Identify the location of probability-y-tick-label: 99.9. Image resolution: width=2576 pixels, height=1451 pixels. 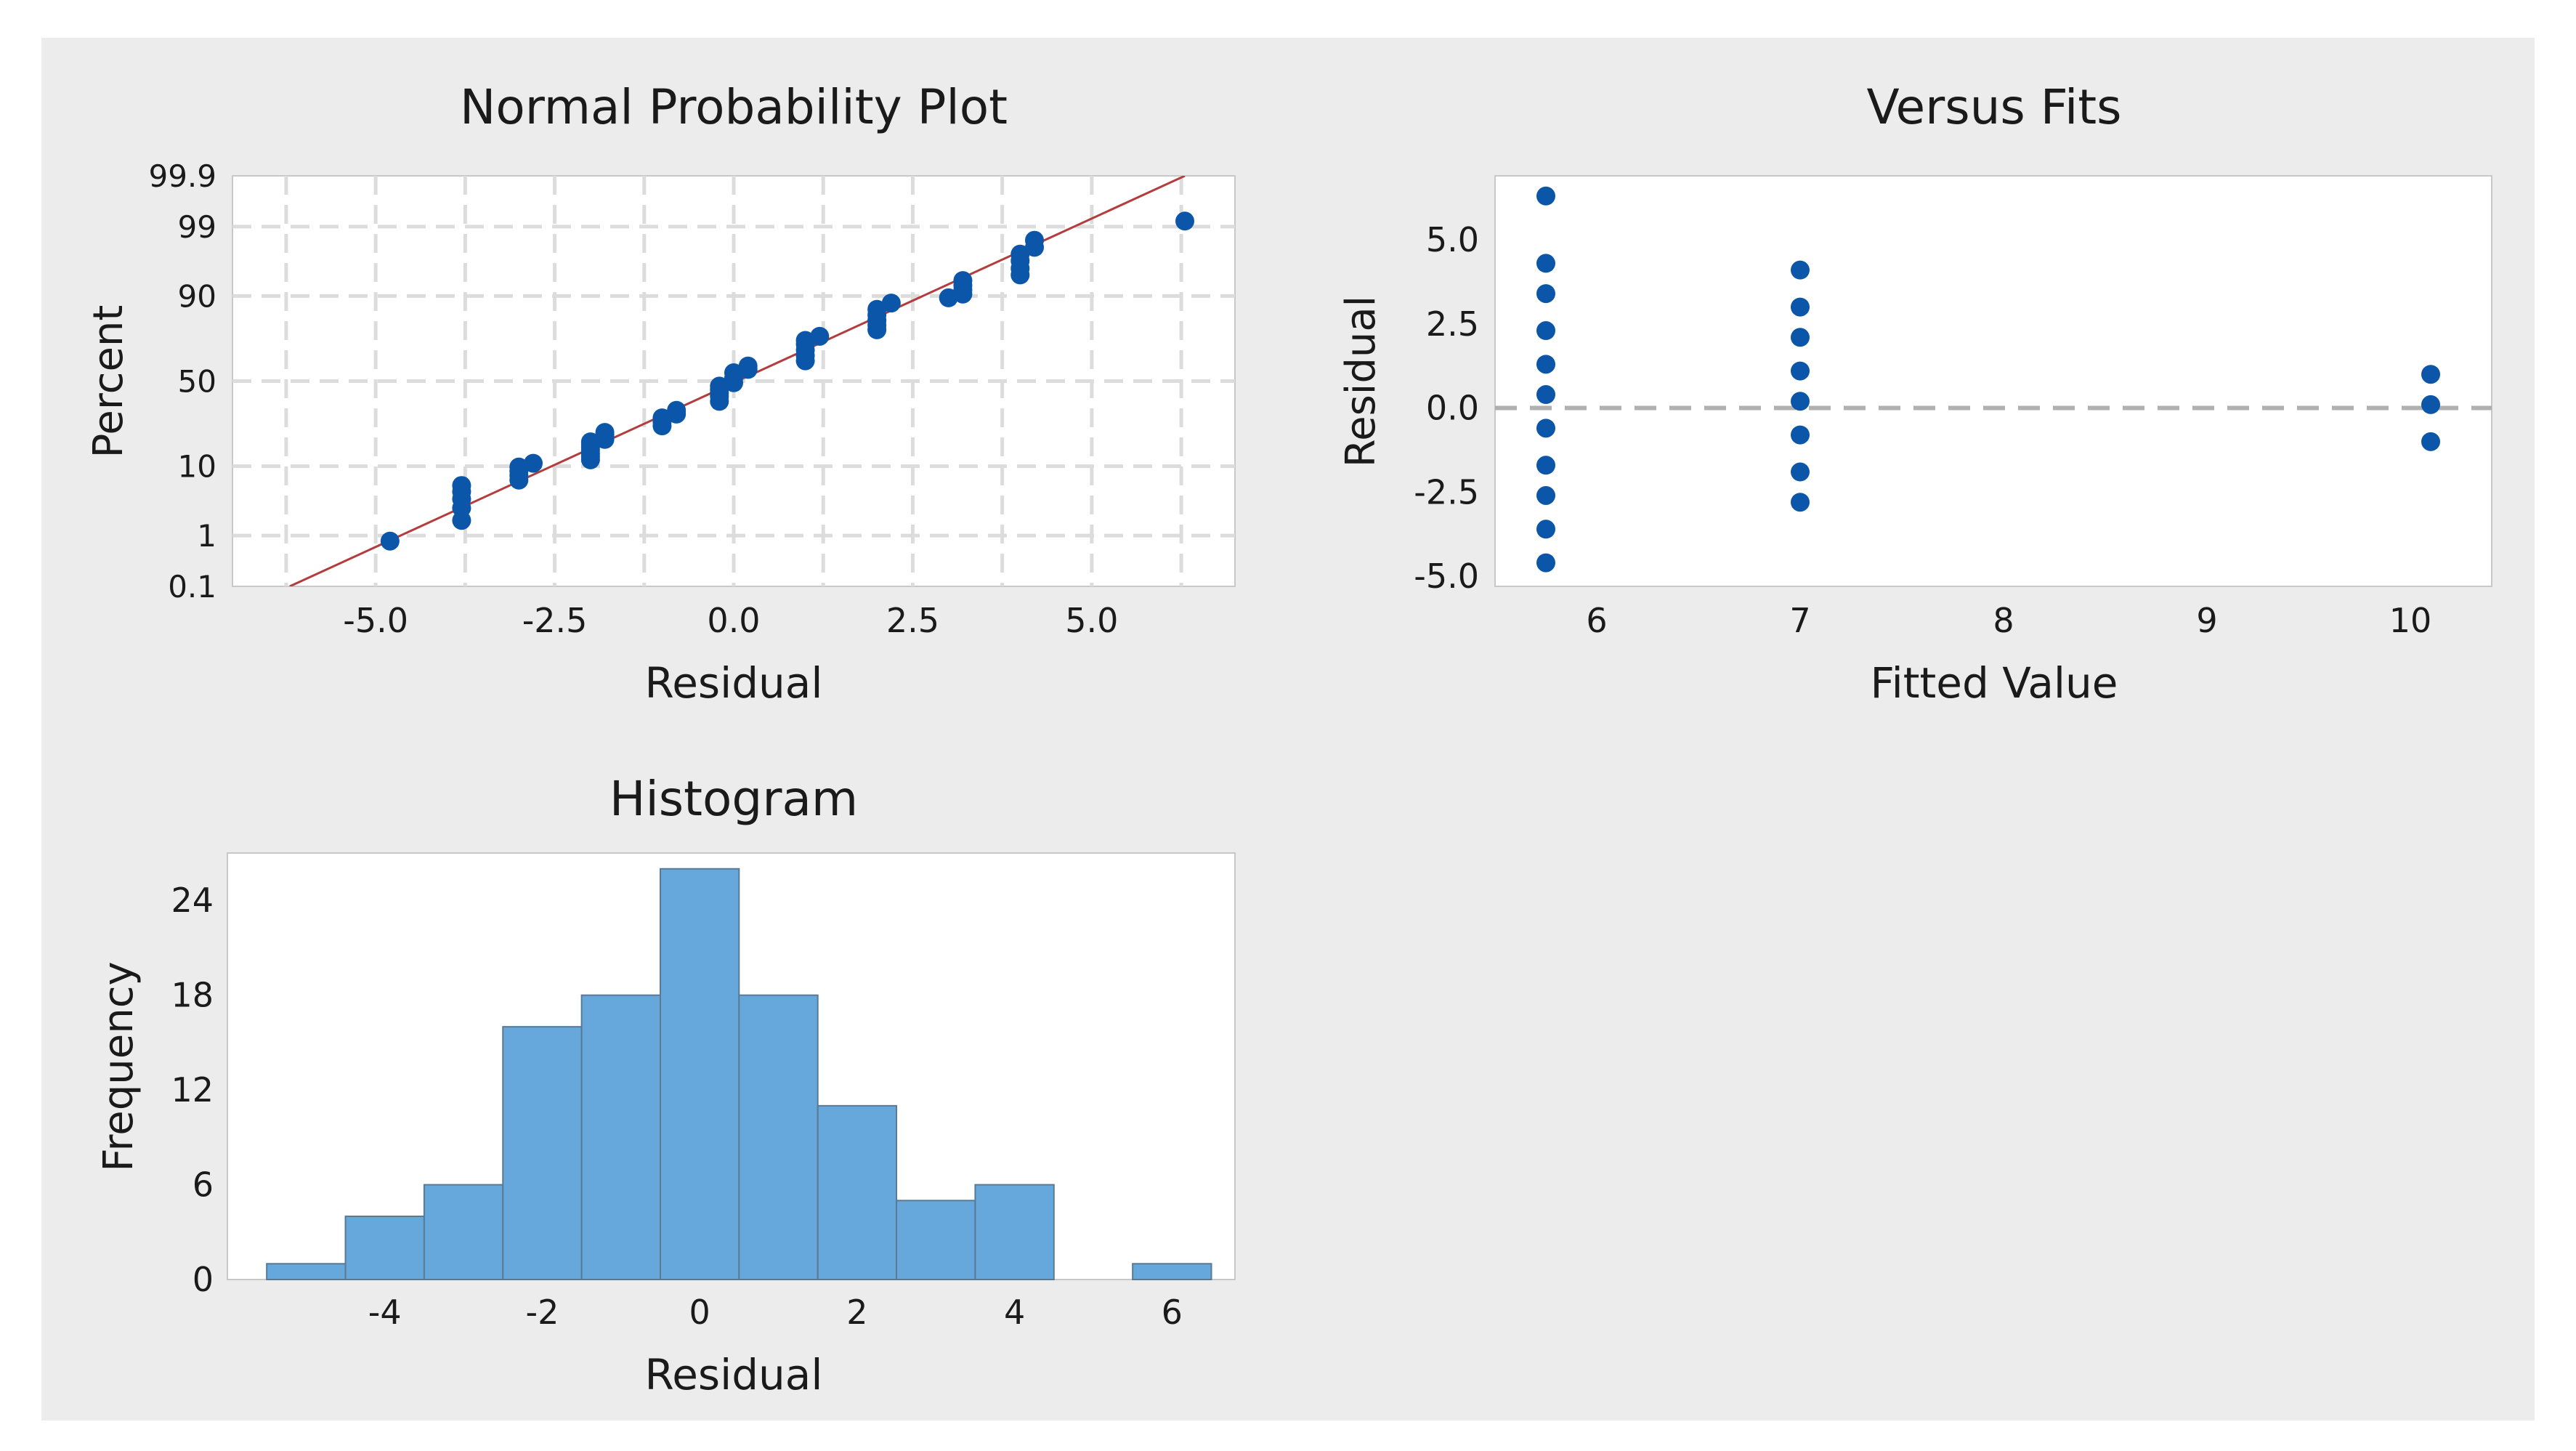
(182, 176).